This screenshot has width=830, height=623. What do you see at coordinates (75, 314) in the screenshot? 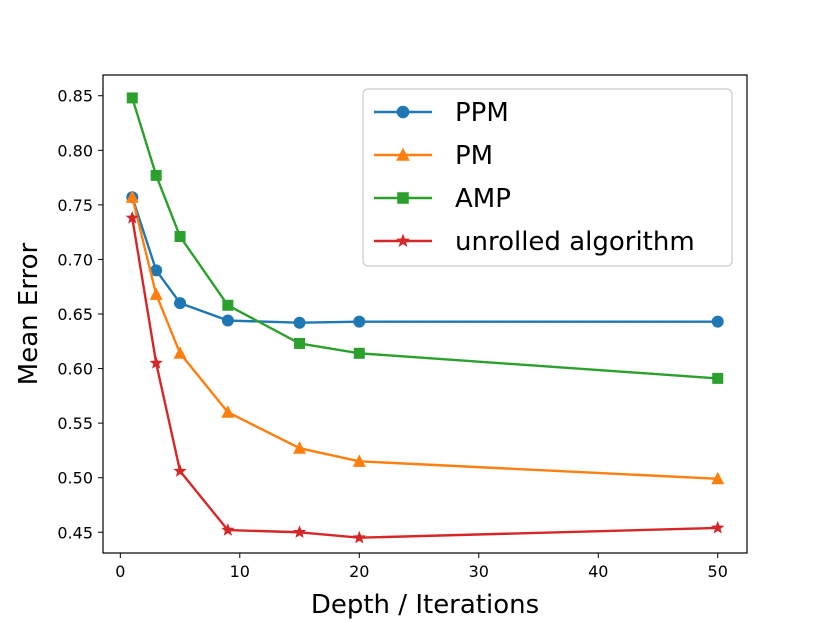
I see `y-tick-label: 0.65` at bounding box center [75, 314].